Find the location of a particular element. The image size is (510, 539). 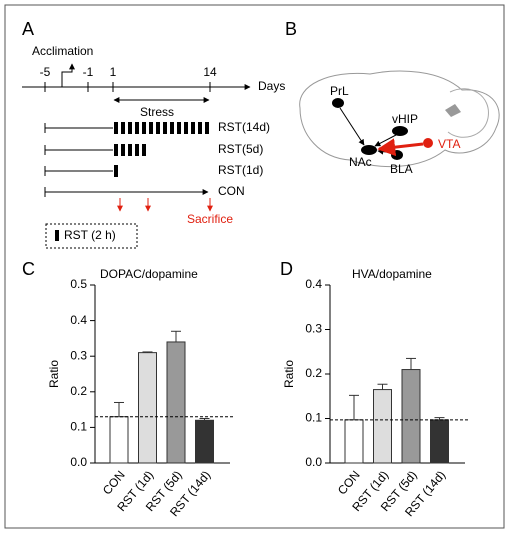

group-label: CON is located at coordinates (231, 191).